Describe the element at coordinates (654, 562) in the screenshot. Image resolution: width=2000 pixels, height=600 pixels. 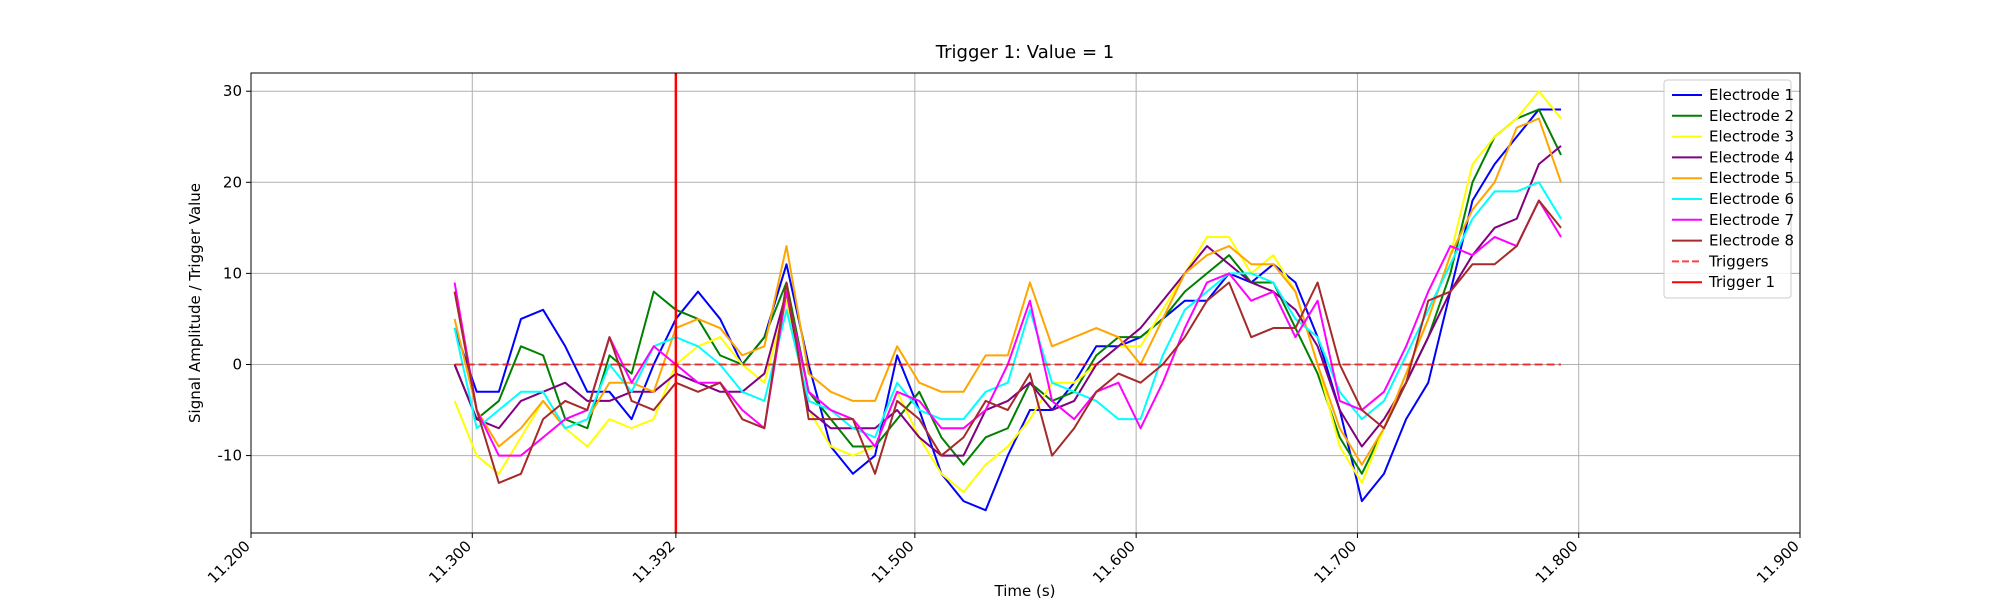
I see `x-tick-label: 11.392` at that location.